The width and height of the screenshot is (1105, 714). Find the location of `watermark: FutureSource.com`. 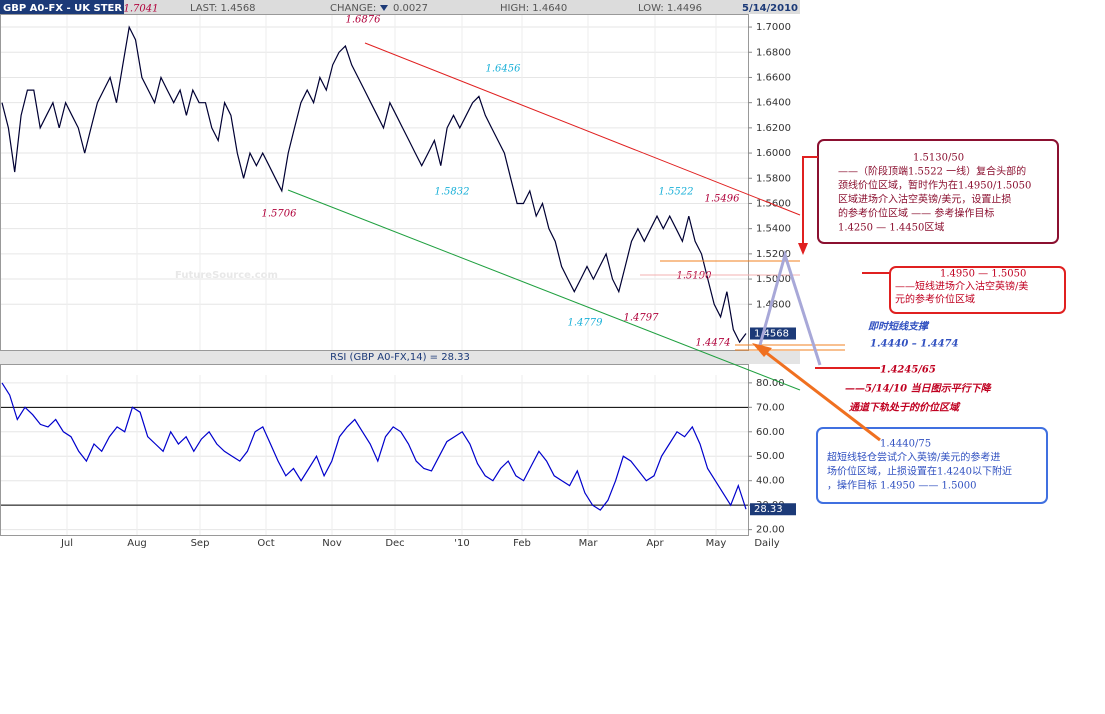

watermark: FutureSource.com is located at coordinates (226, 275).